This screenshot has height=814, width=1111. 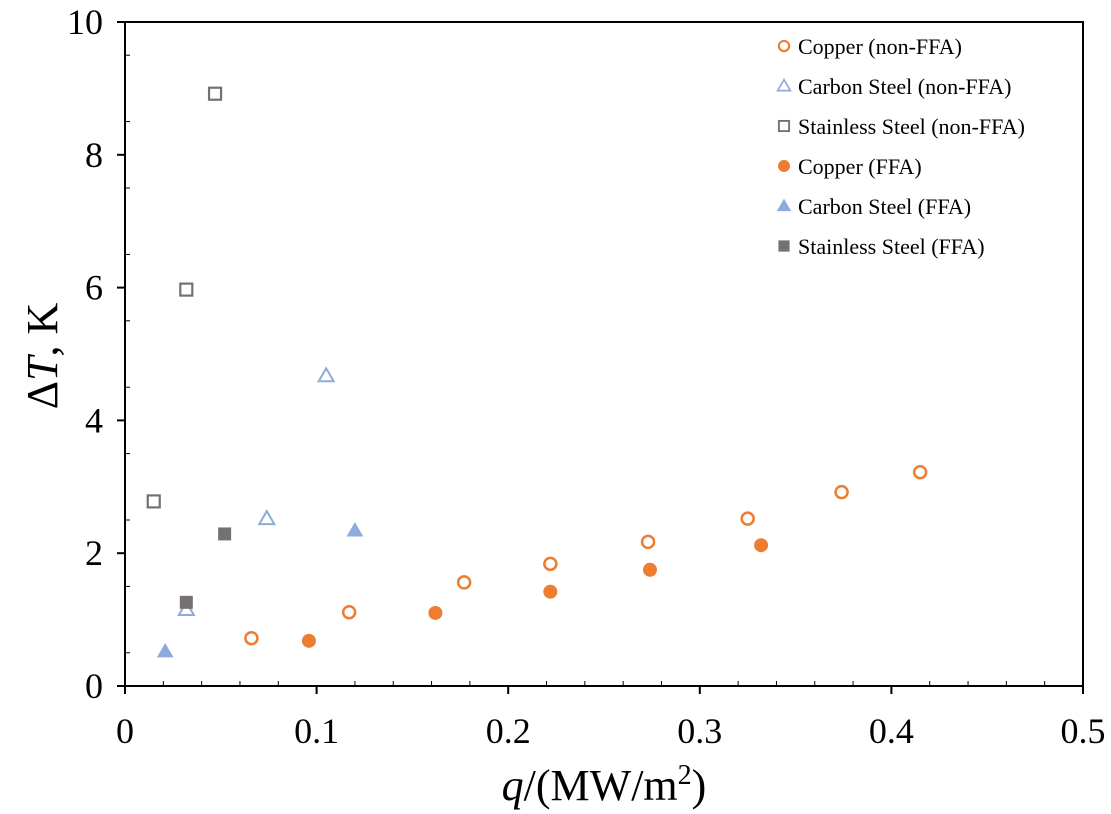 What do you see at coordinates (98, 354) in the screenshot?
I see `y-axis-ticks: 0 2 4 6 8 10` at bounding box center [98, 354].